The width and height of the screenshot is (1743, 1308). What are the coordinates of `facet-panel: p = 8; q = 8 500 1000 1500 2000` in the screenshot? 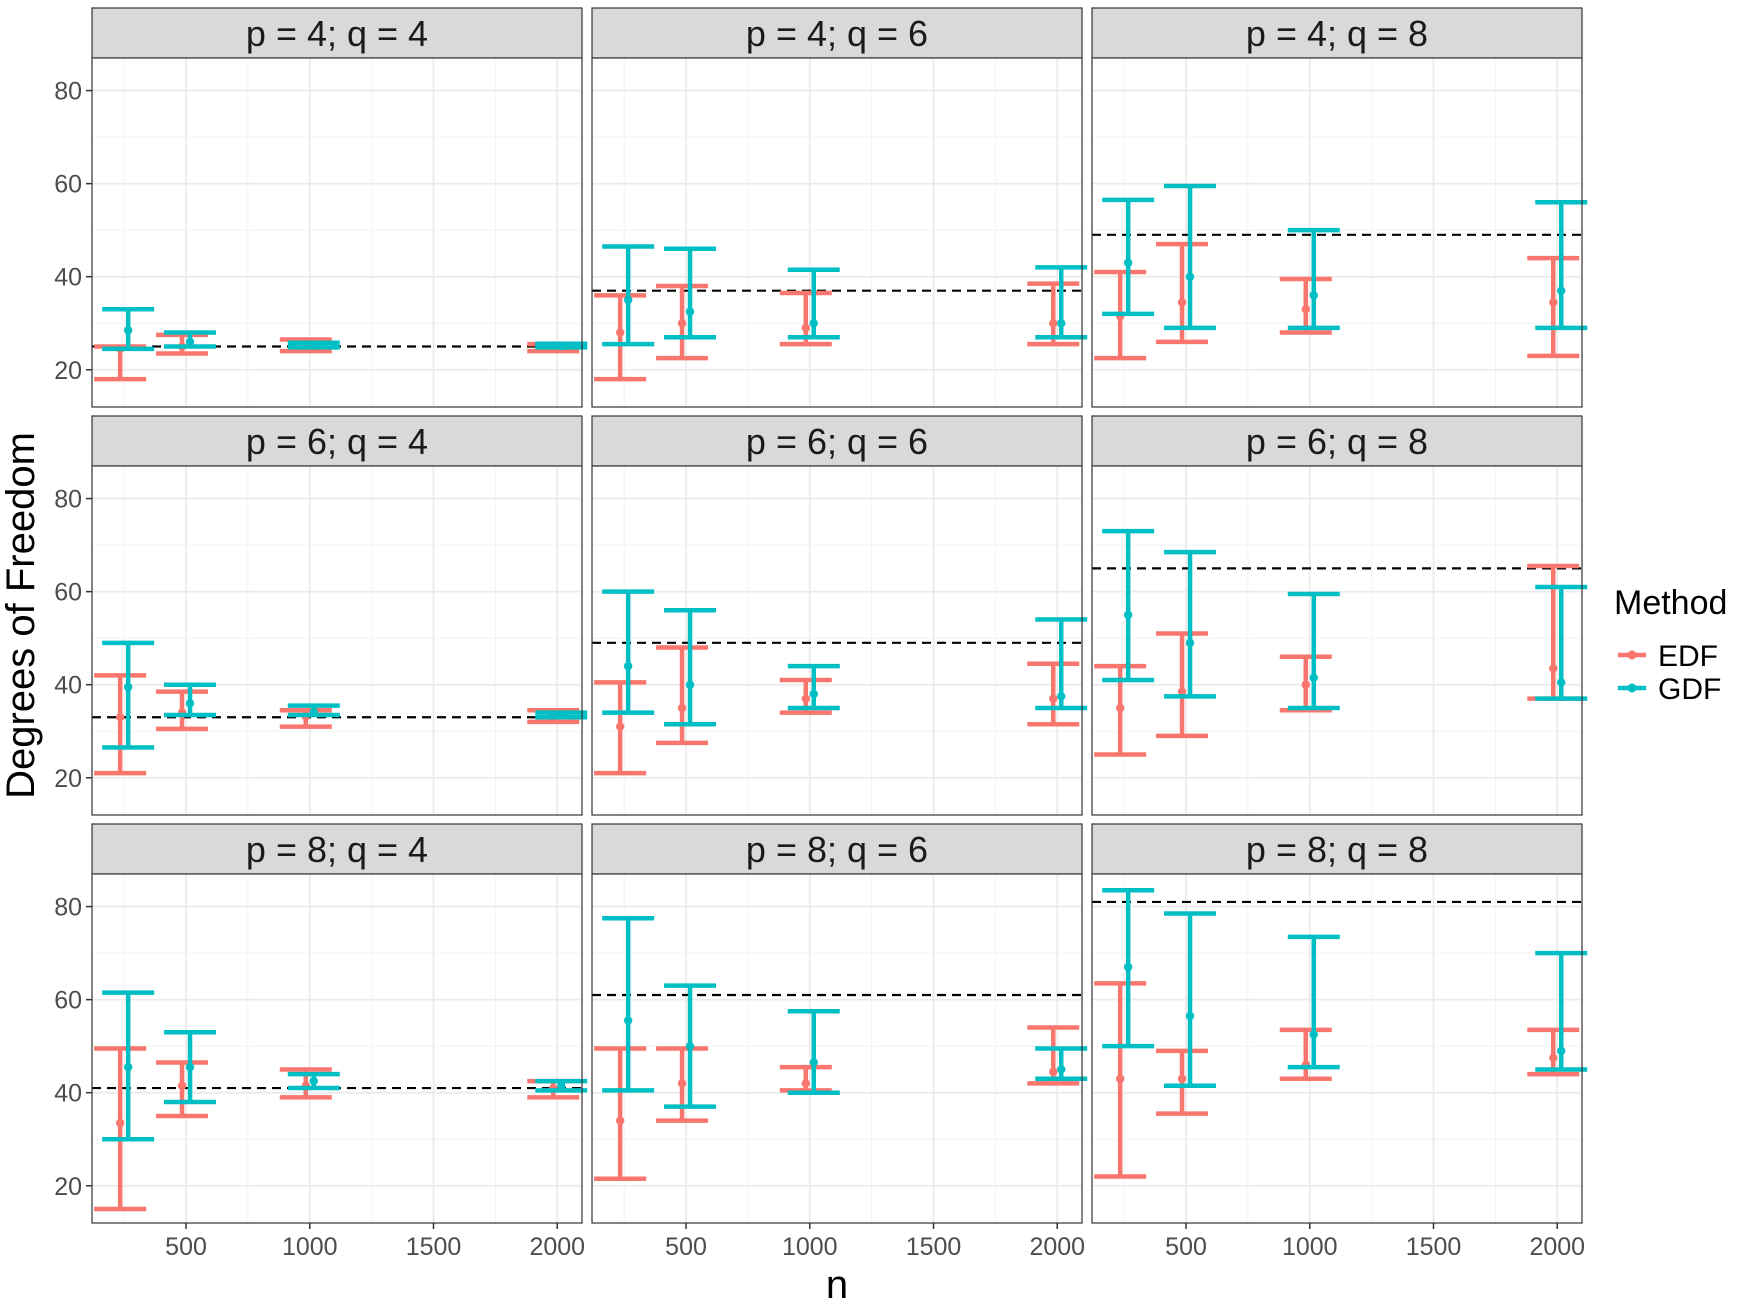 It's located at (1339, 1042).